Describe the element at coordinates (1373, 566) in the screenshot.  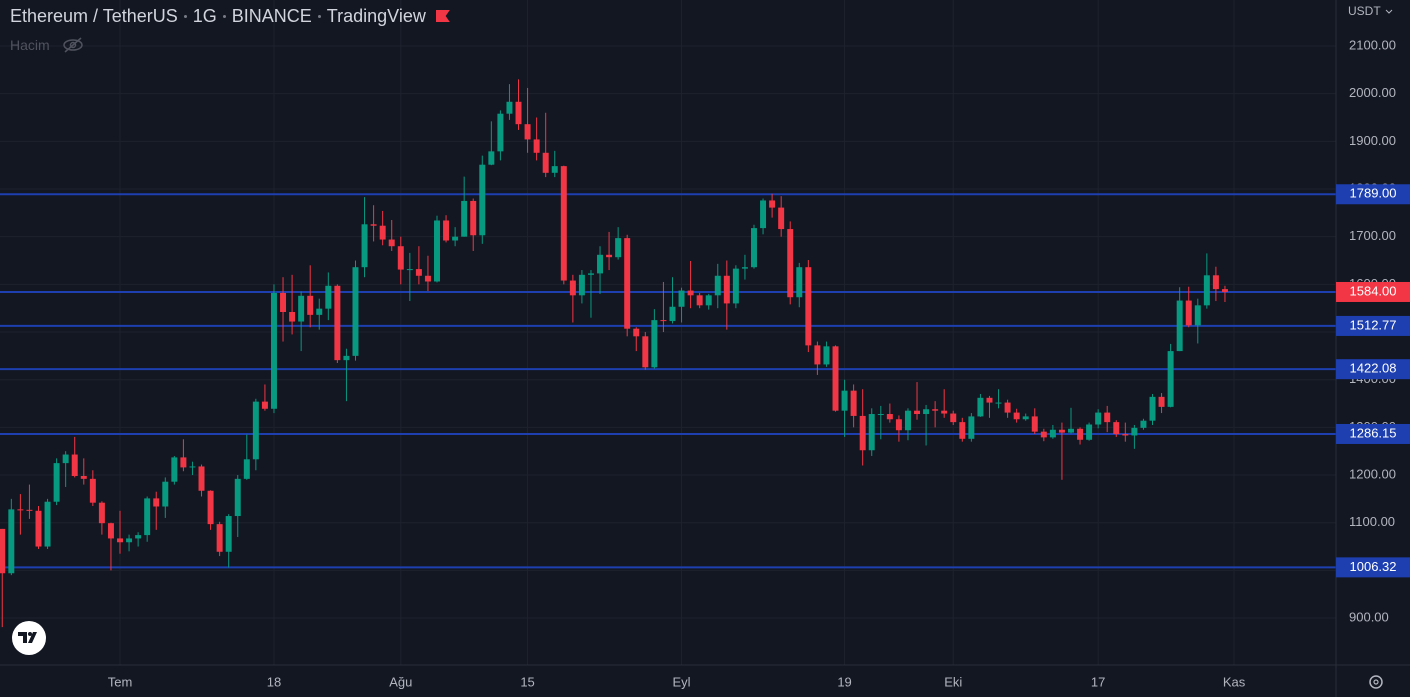
I see `level-label: 1006.32` at that location.